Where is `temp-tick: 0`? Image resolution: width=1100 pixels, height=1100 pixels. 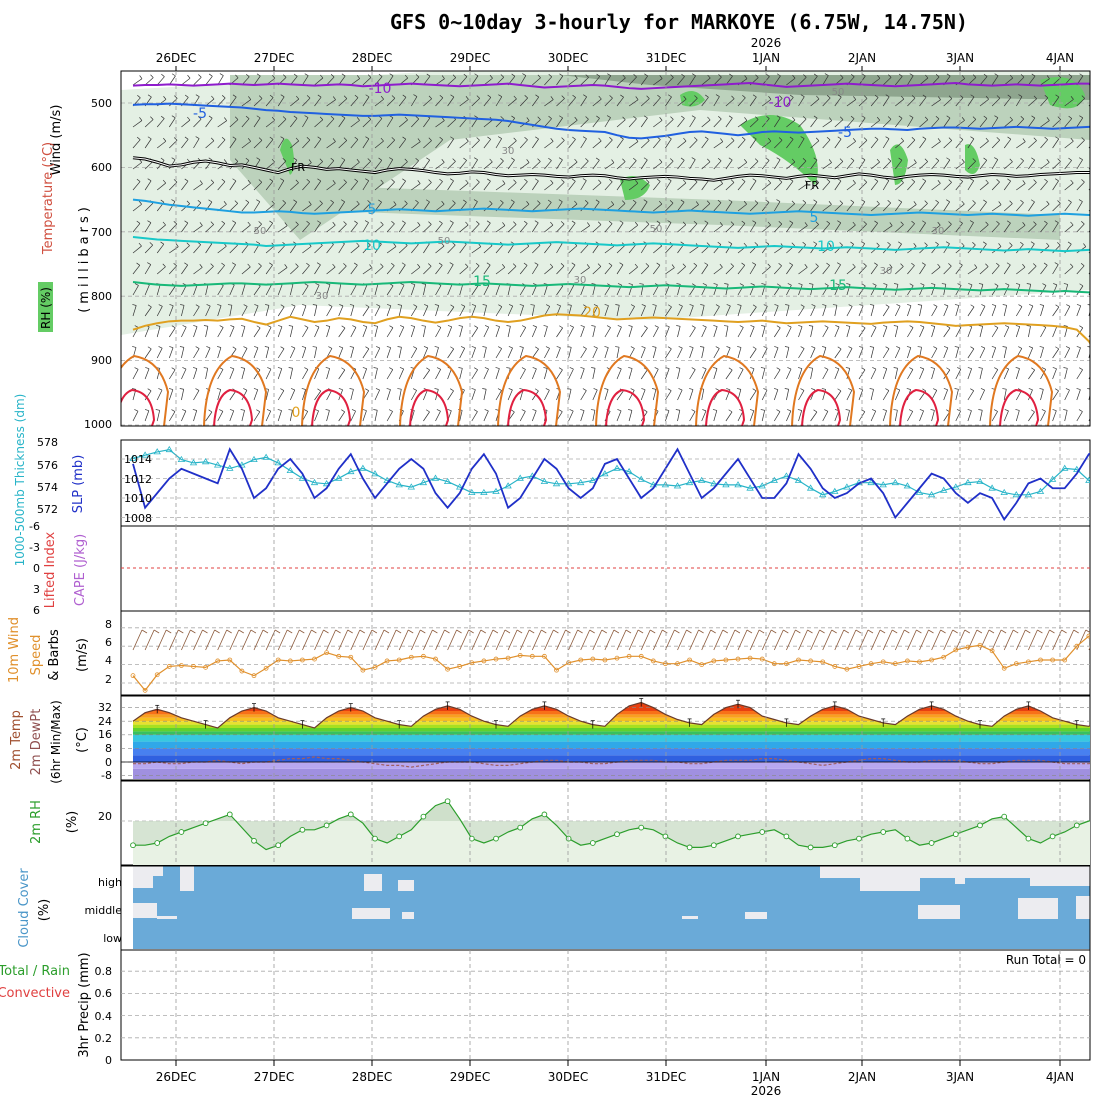 temp-tick: 0 is located at coordinates (108, 762).